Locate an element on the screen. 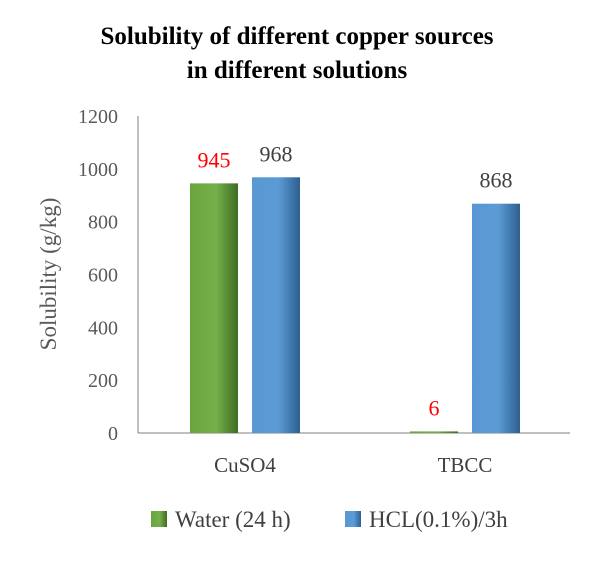  y-tick-label: 600 is located at coordinates (103, 276).